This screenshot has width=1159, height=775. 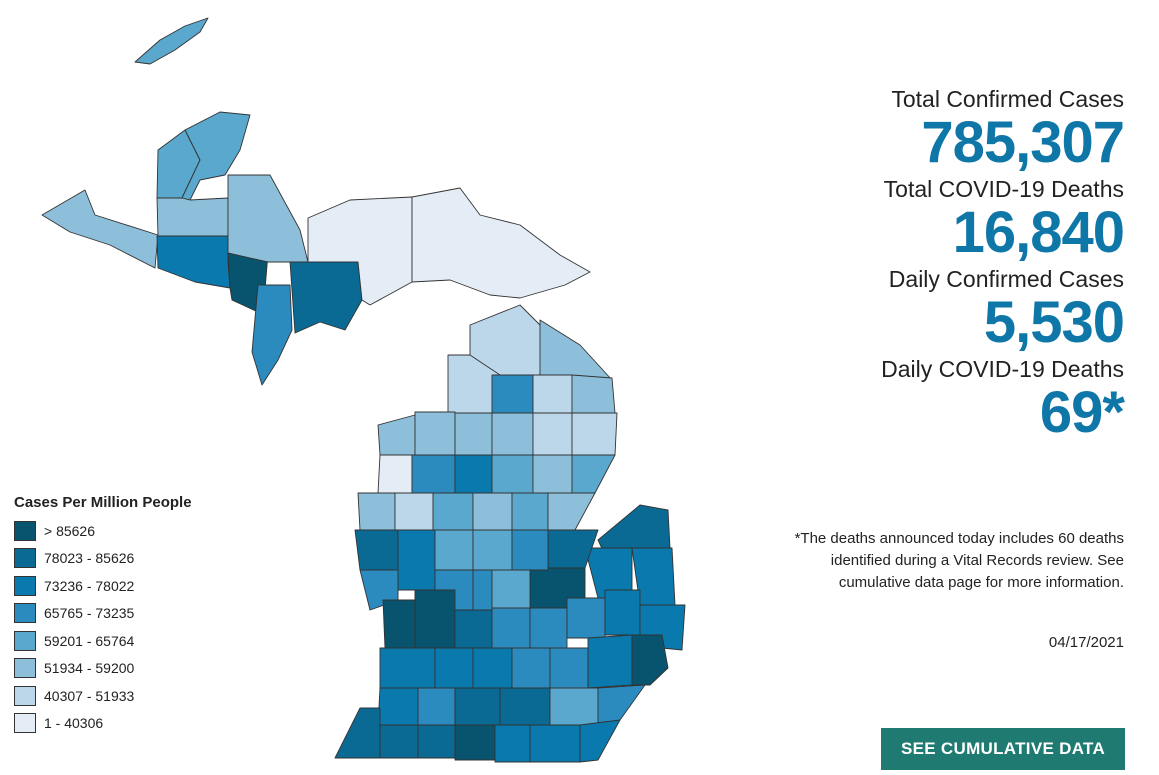 I want to click on legend-item: 59201 - 65764, so click(x=103, y=641).